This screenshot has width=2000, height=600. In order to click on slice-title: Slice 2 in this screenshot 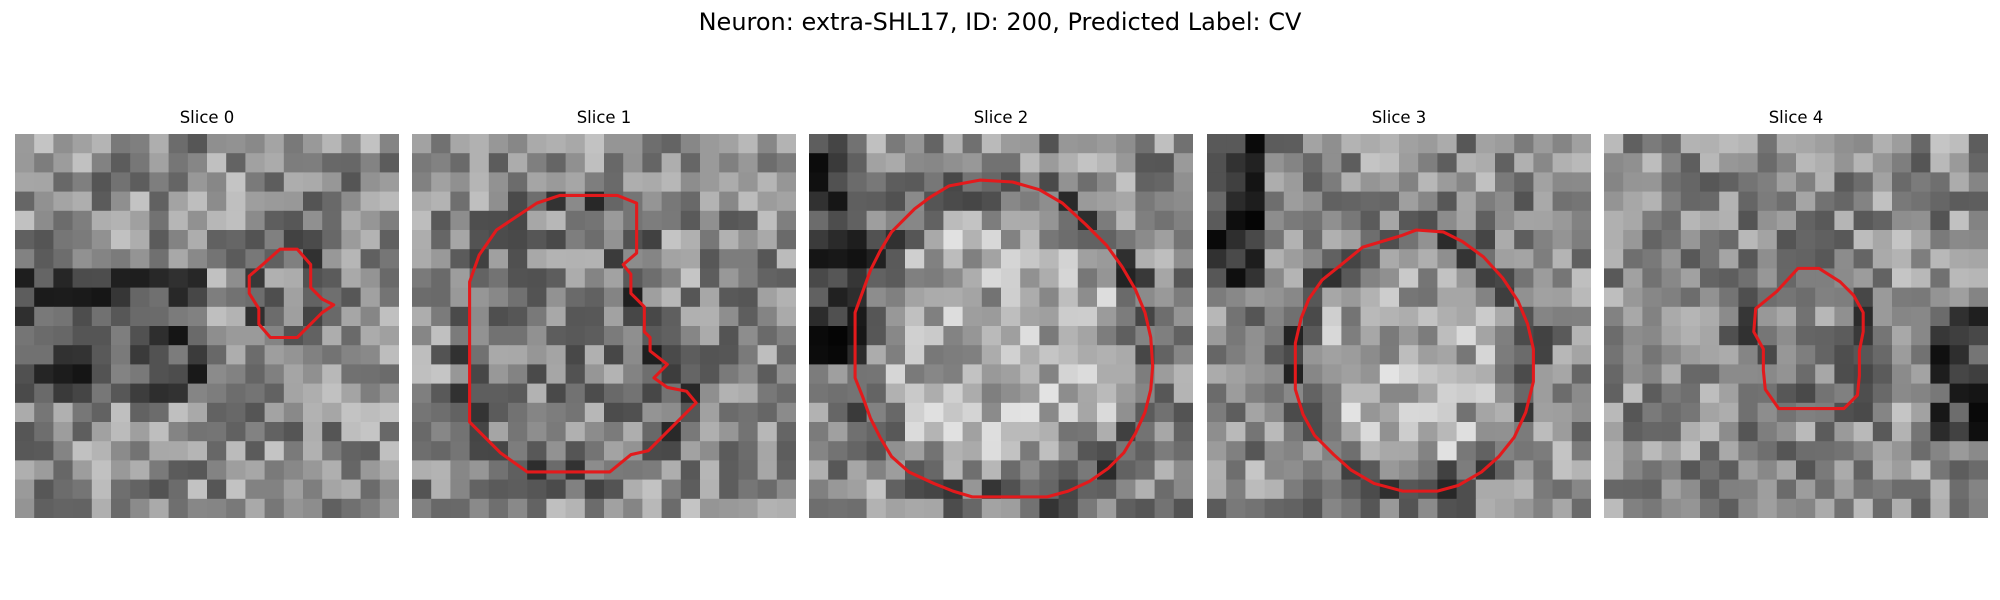, I will do `click(1001, 117)`.